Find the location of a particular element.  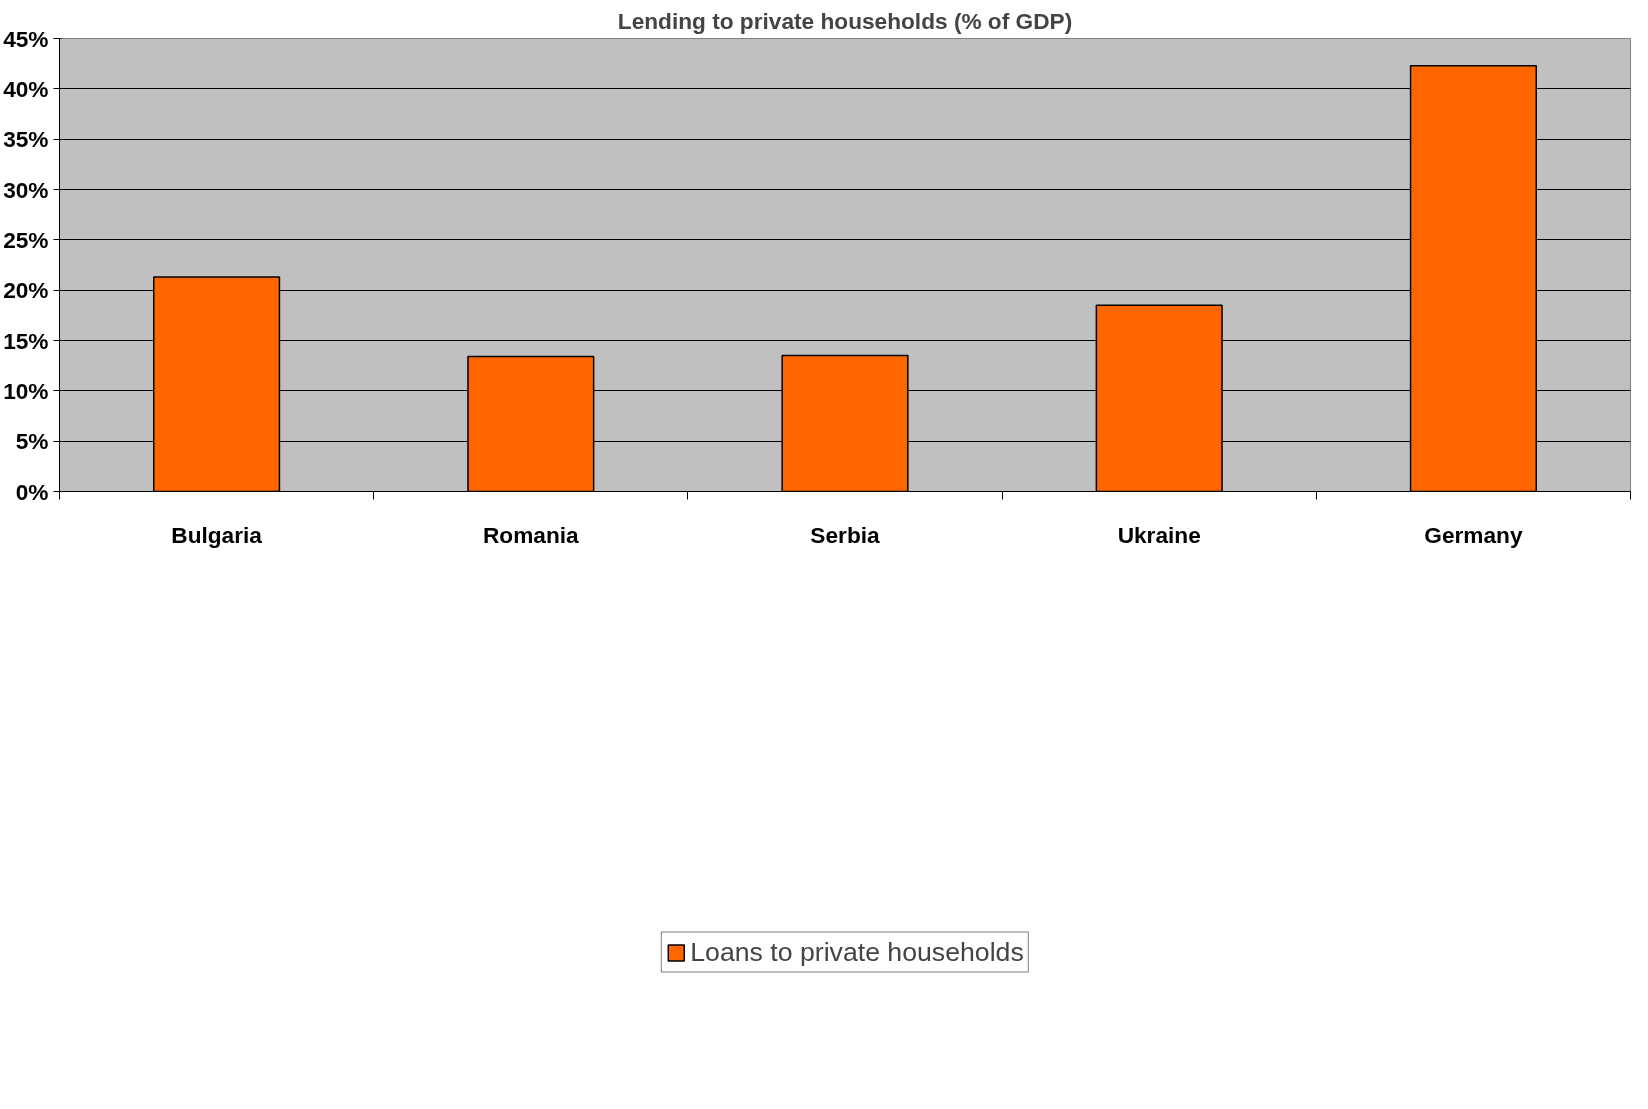

x-tick-label: Germany is located at coordinates (1473, 534).